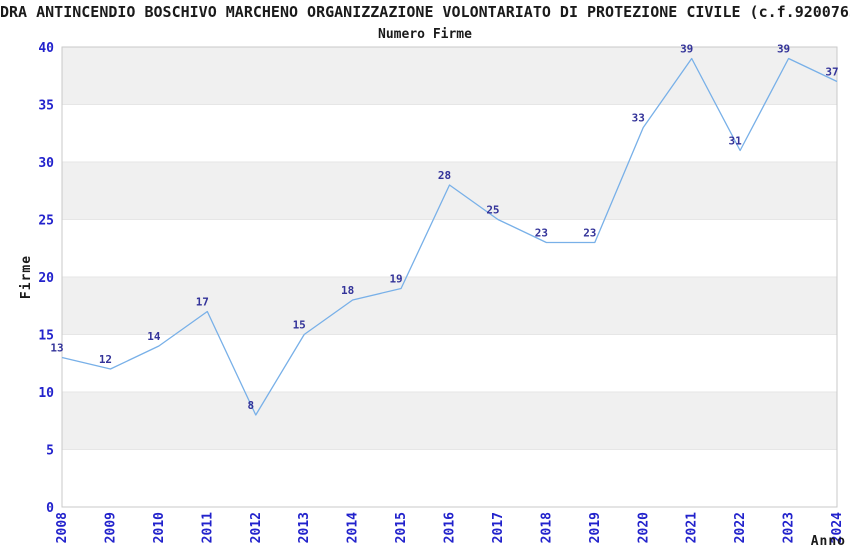  Describe the element at coordinates (202, 302) in the screenshot. I see `data-label: 17` at that location.